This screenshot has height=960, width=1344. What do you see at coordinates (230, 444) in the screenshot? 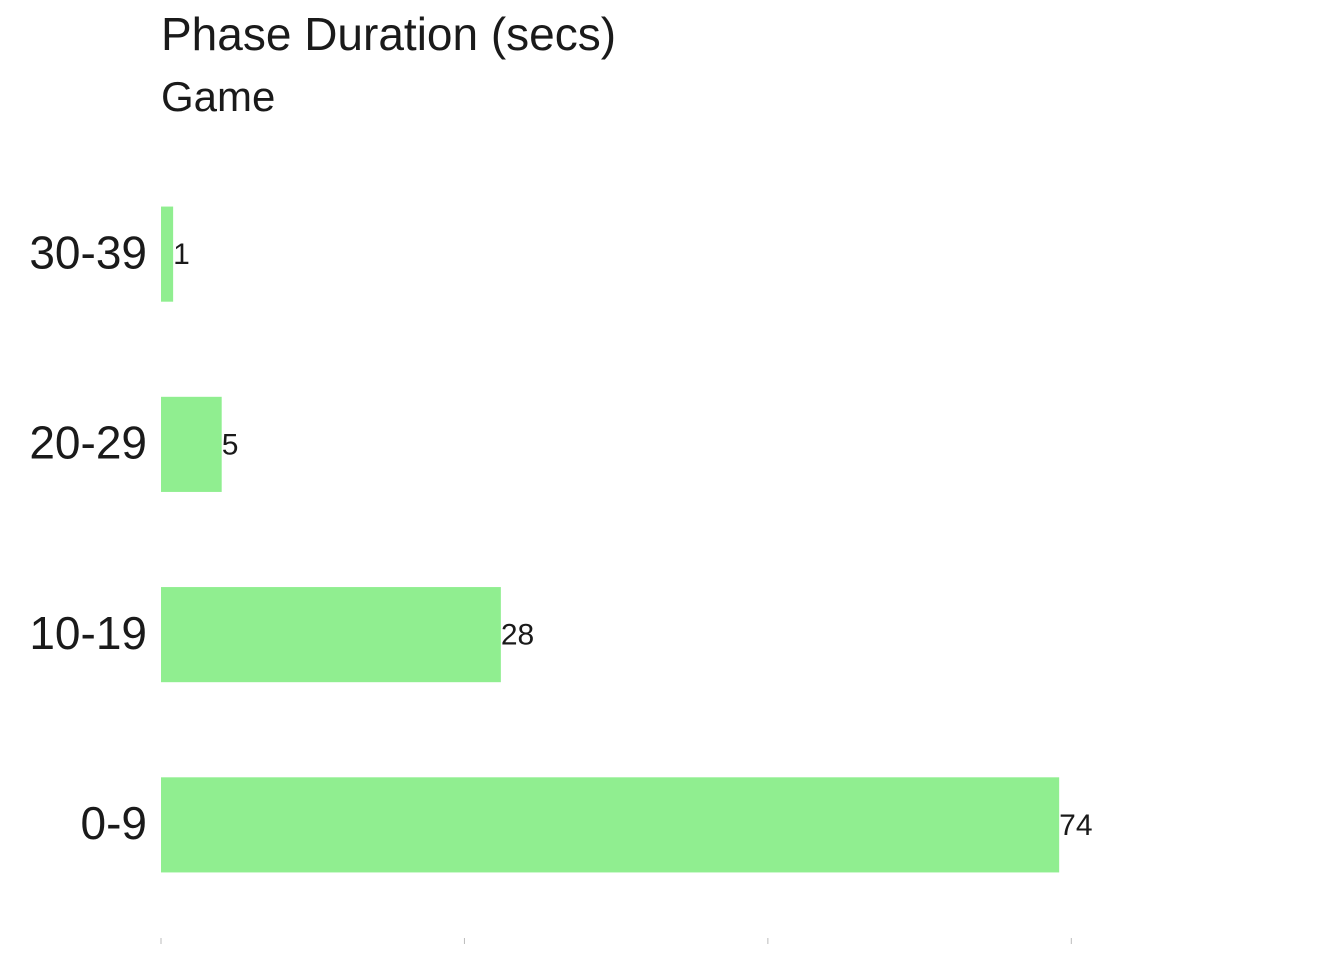
I see `value-label: 5` at bounding box center [230, 444].